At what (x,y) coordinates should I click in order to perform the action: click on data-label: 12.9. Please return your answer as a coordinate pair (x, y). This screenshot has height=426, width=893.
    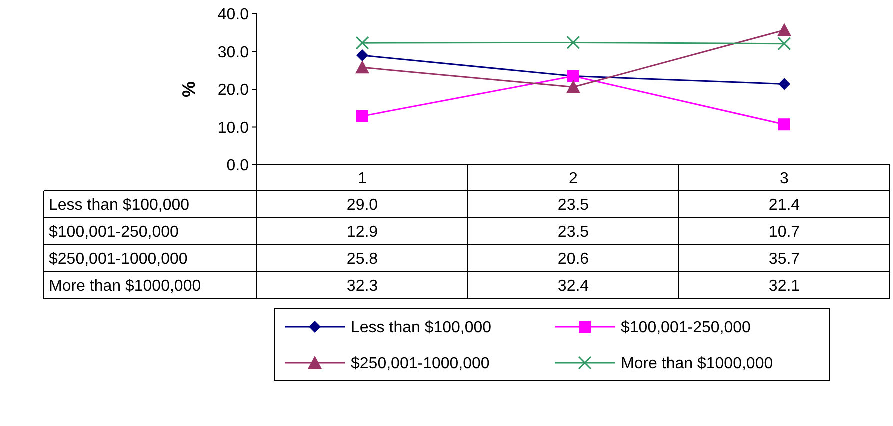
    Looking at the image, I should click on (362, 233).